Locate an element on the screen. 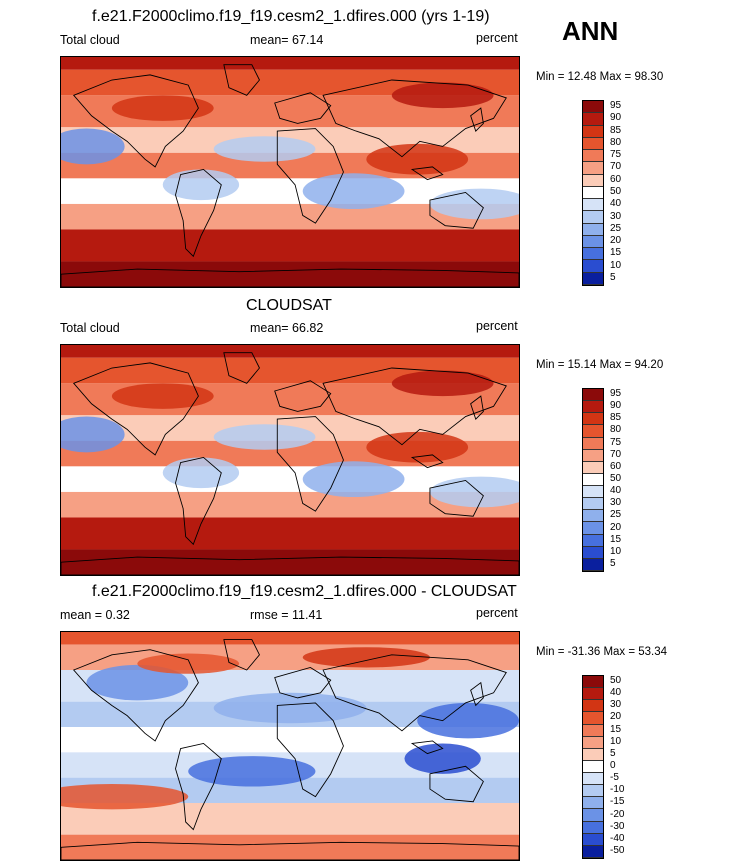 This screenshot has width=732, height=865. colorbar-tick-label: -50 is located at coordinates (617, 850).